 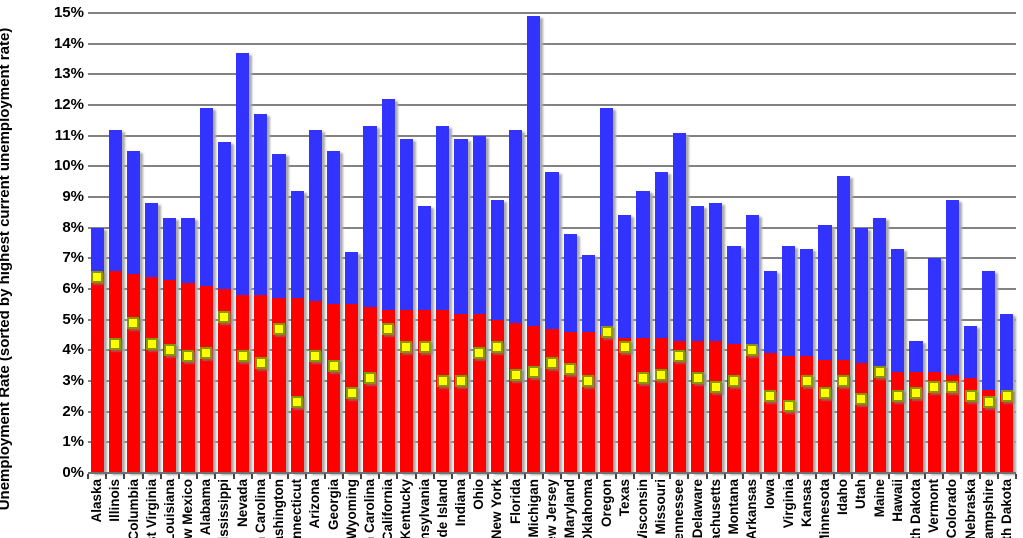 What do you see at coordinates (279, 313) in the screenshot?
I see `bar-column-washington` at bounding box center [279, 313].